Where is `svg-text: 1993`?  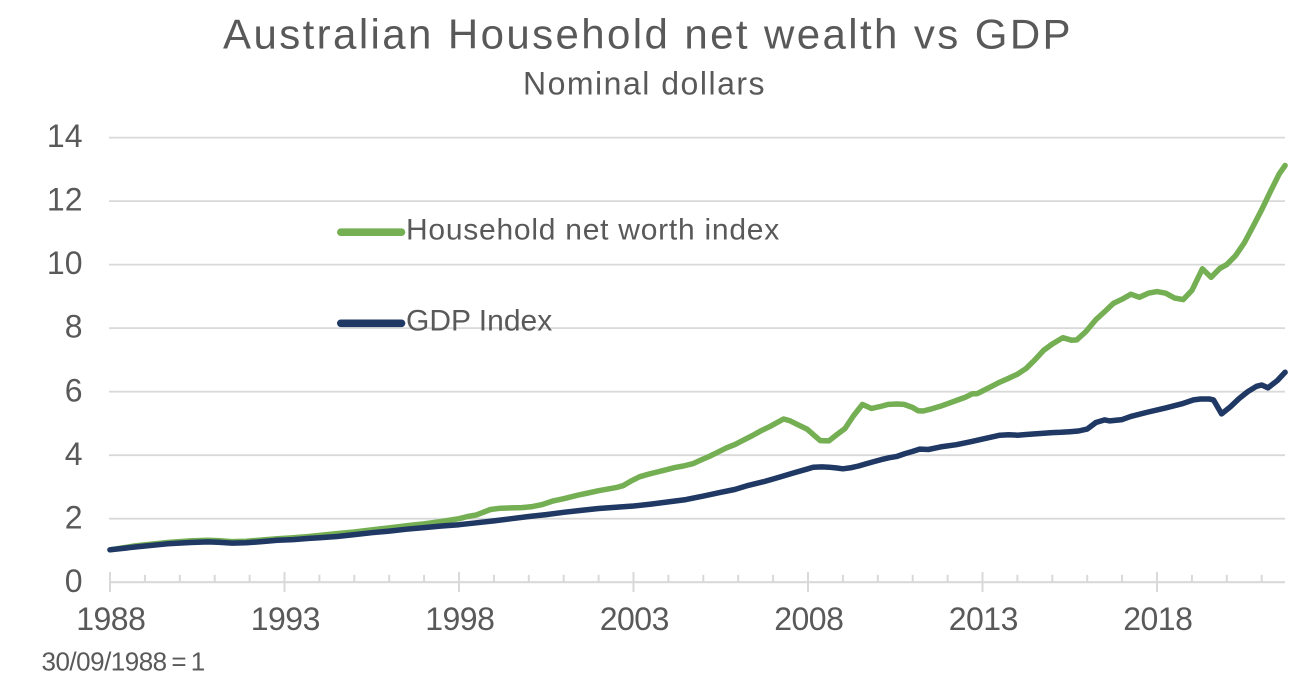 svg-text: 1993 is located at coordinates (285, 619).